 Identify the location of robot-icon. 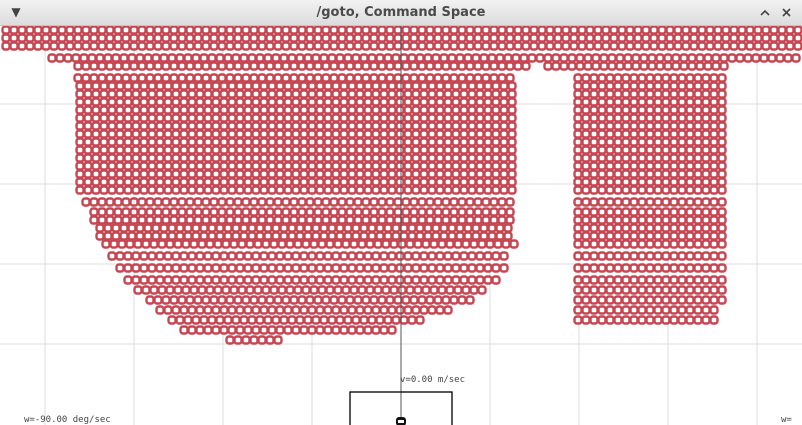
(401, 421).